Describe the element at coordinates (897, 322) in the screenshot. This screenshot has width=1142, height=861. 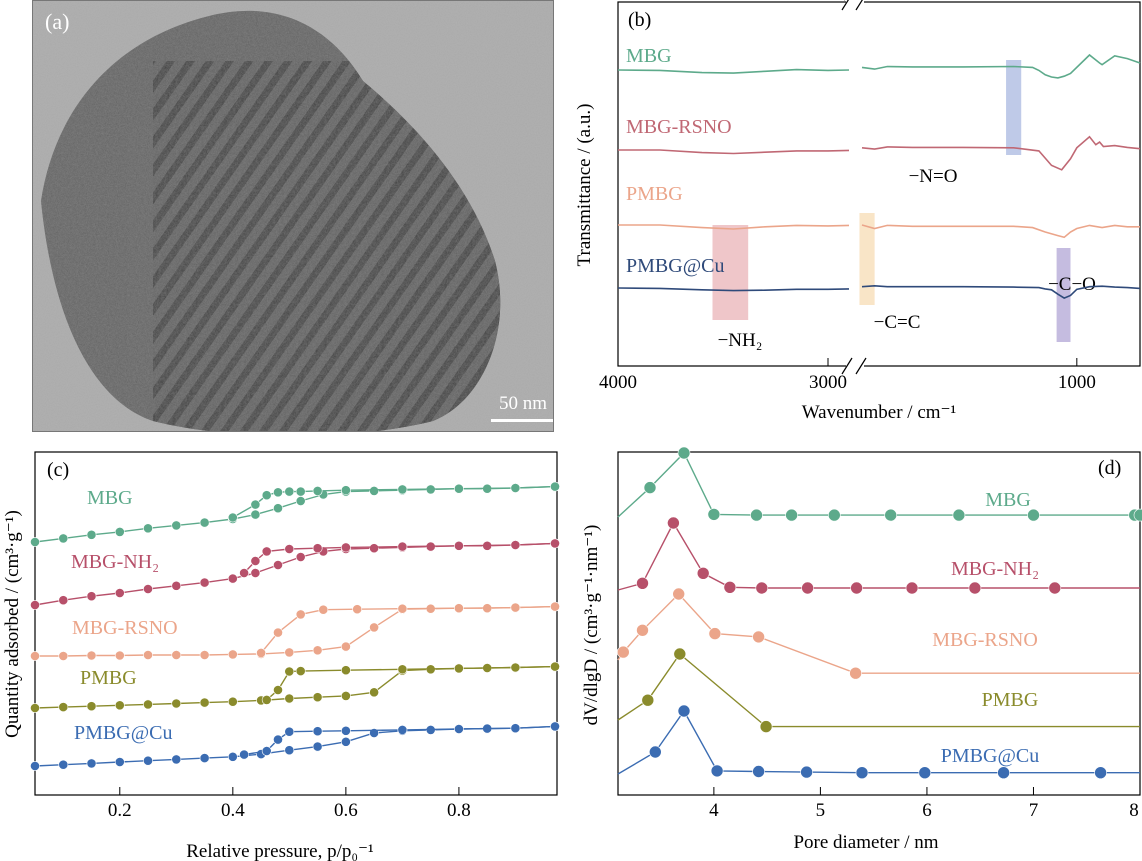
I see `ftir-band-label: −C=C` at that location.